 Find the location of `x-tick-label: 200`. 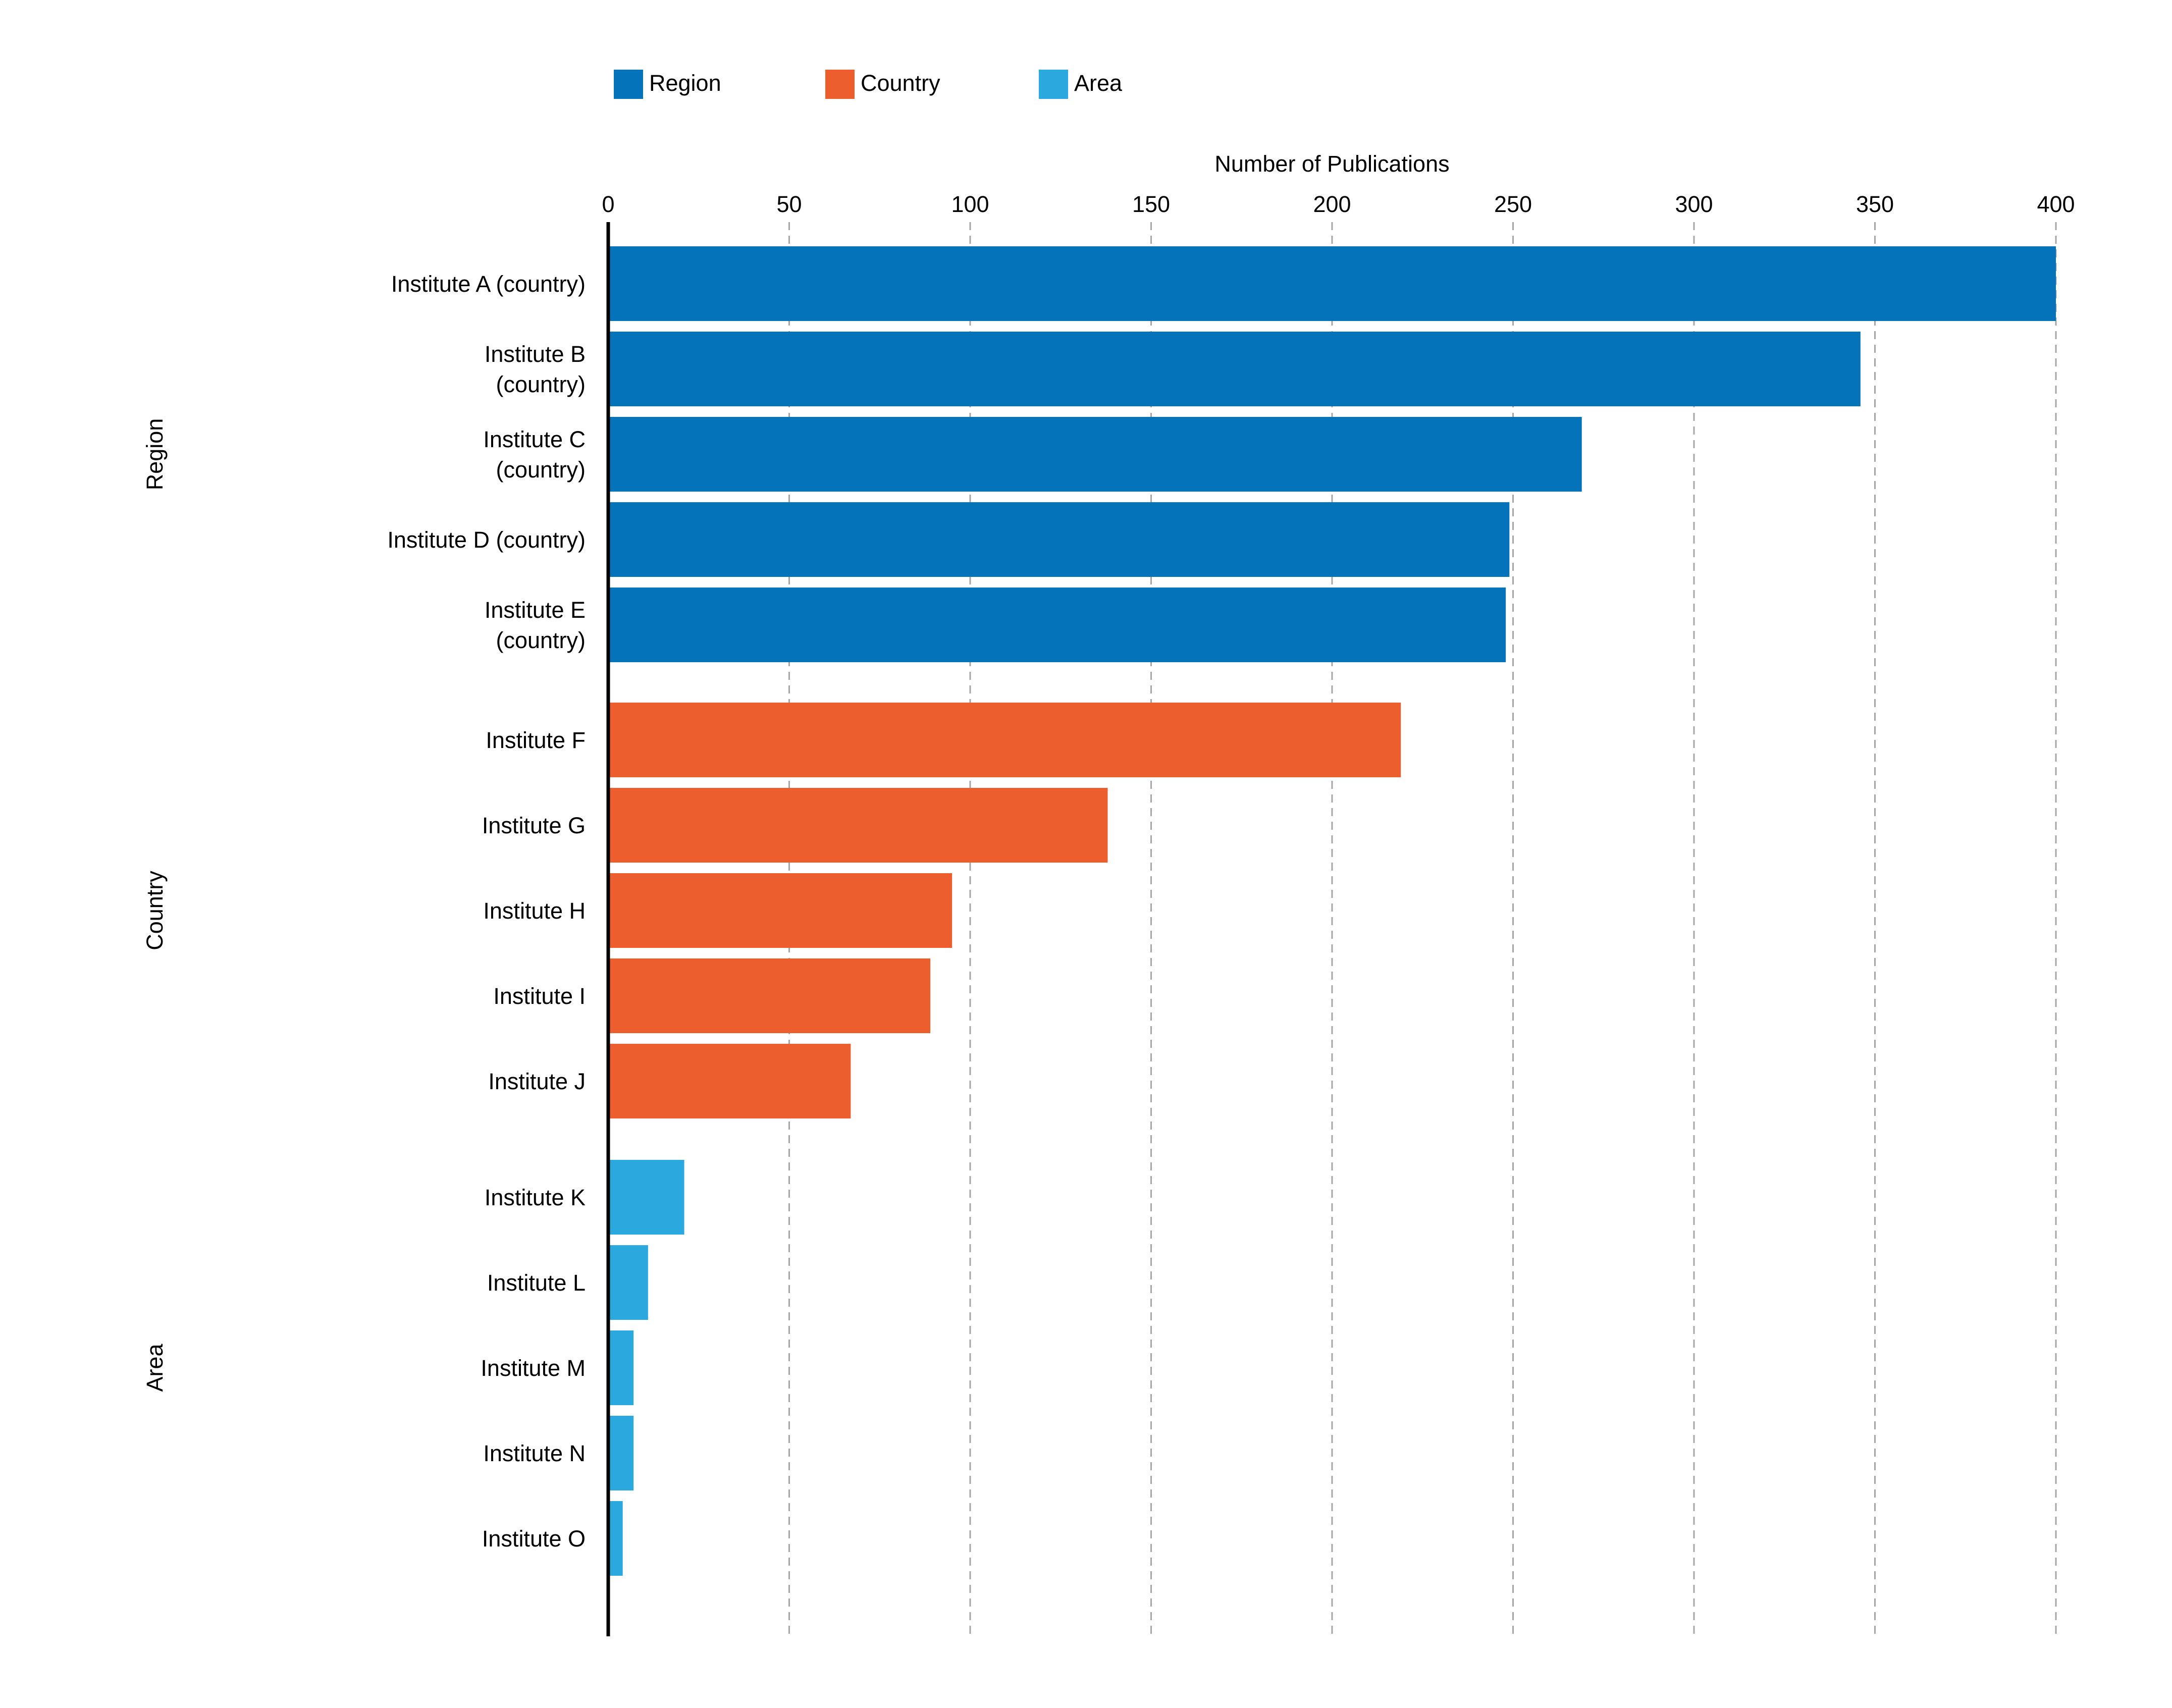

x-tick-label: 200 is located at coordinates (1332, 204).